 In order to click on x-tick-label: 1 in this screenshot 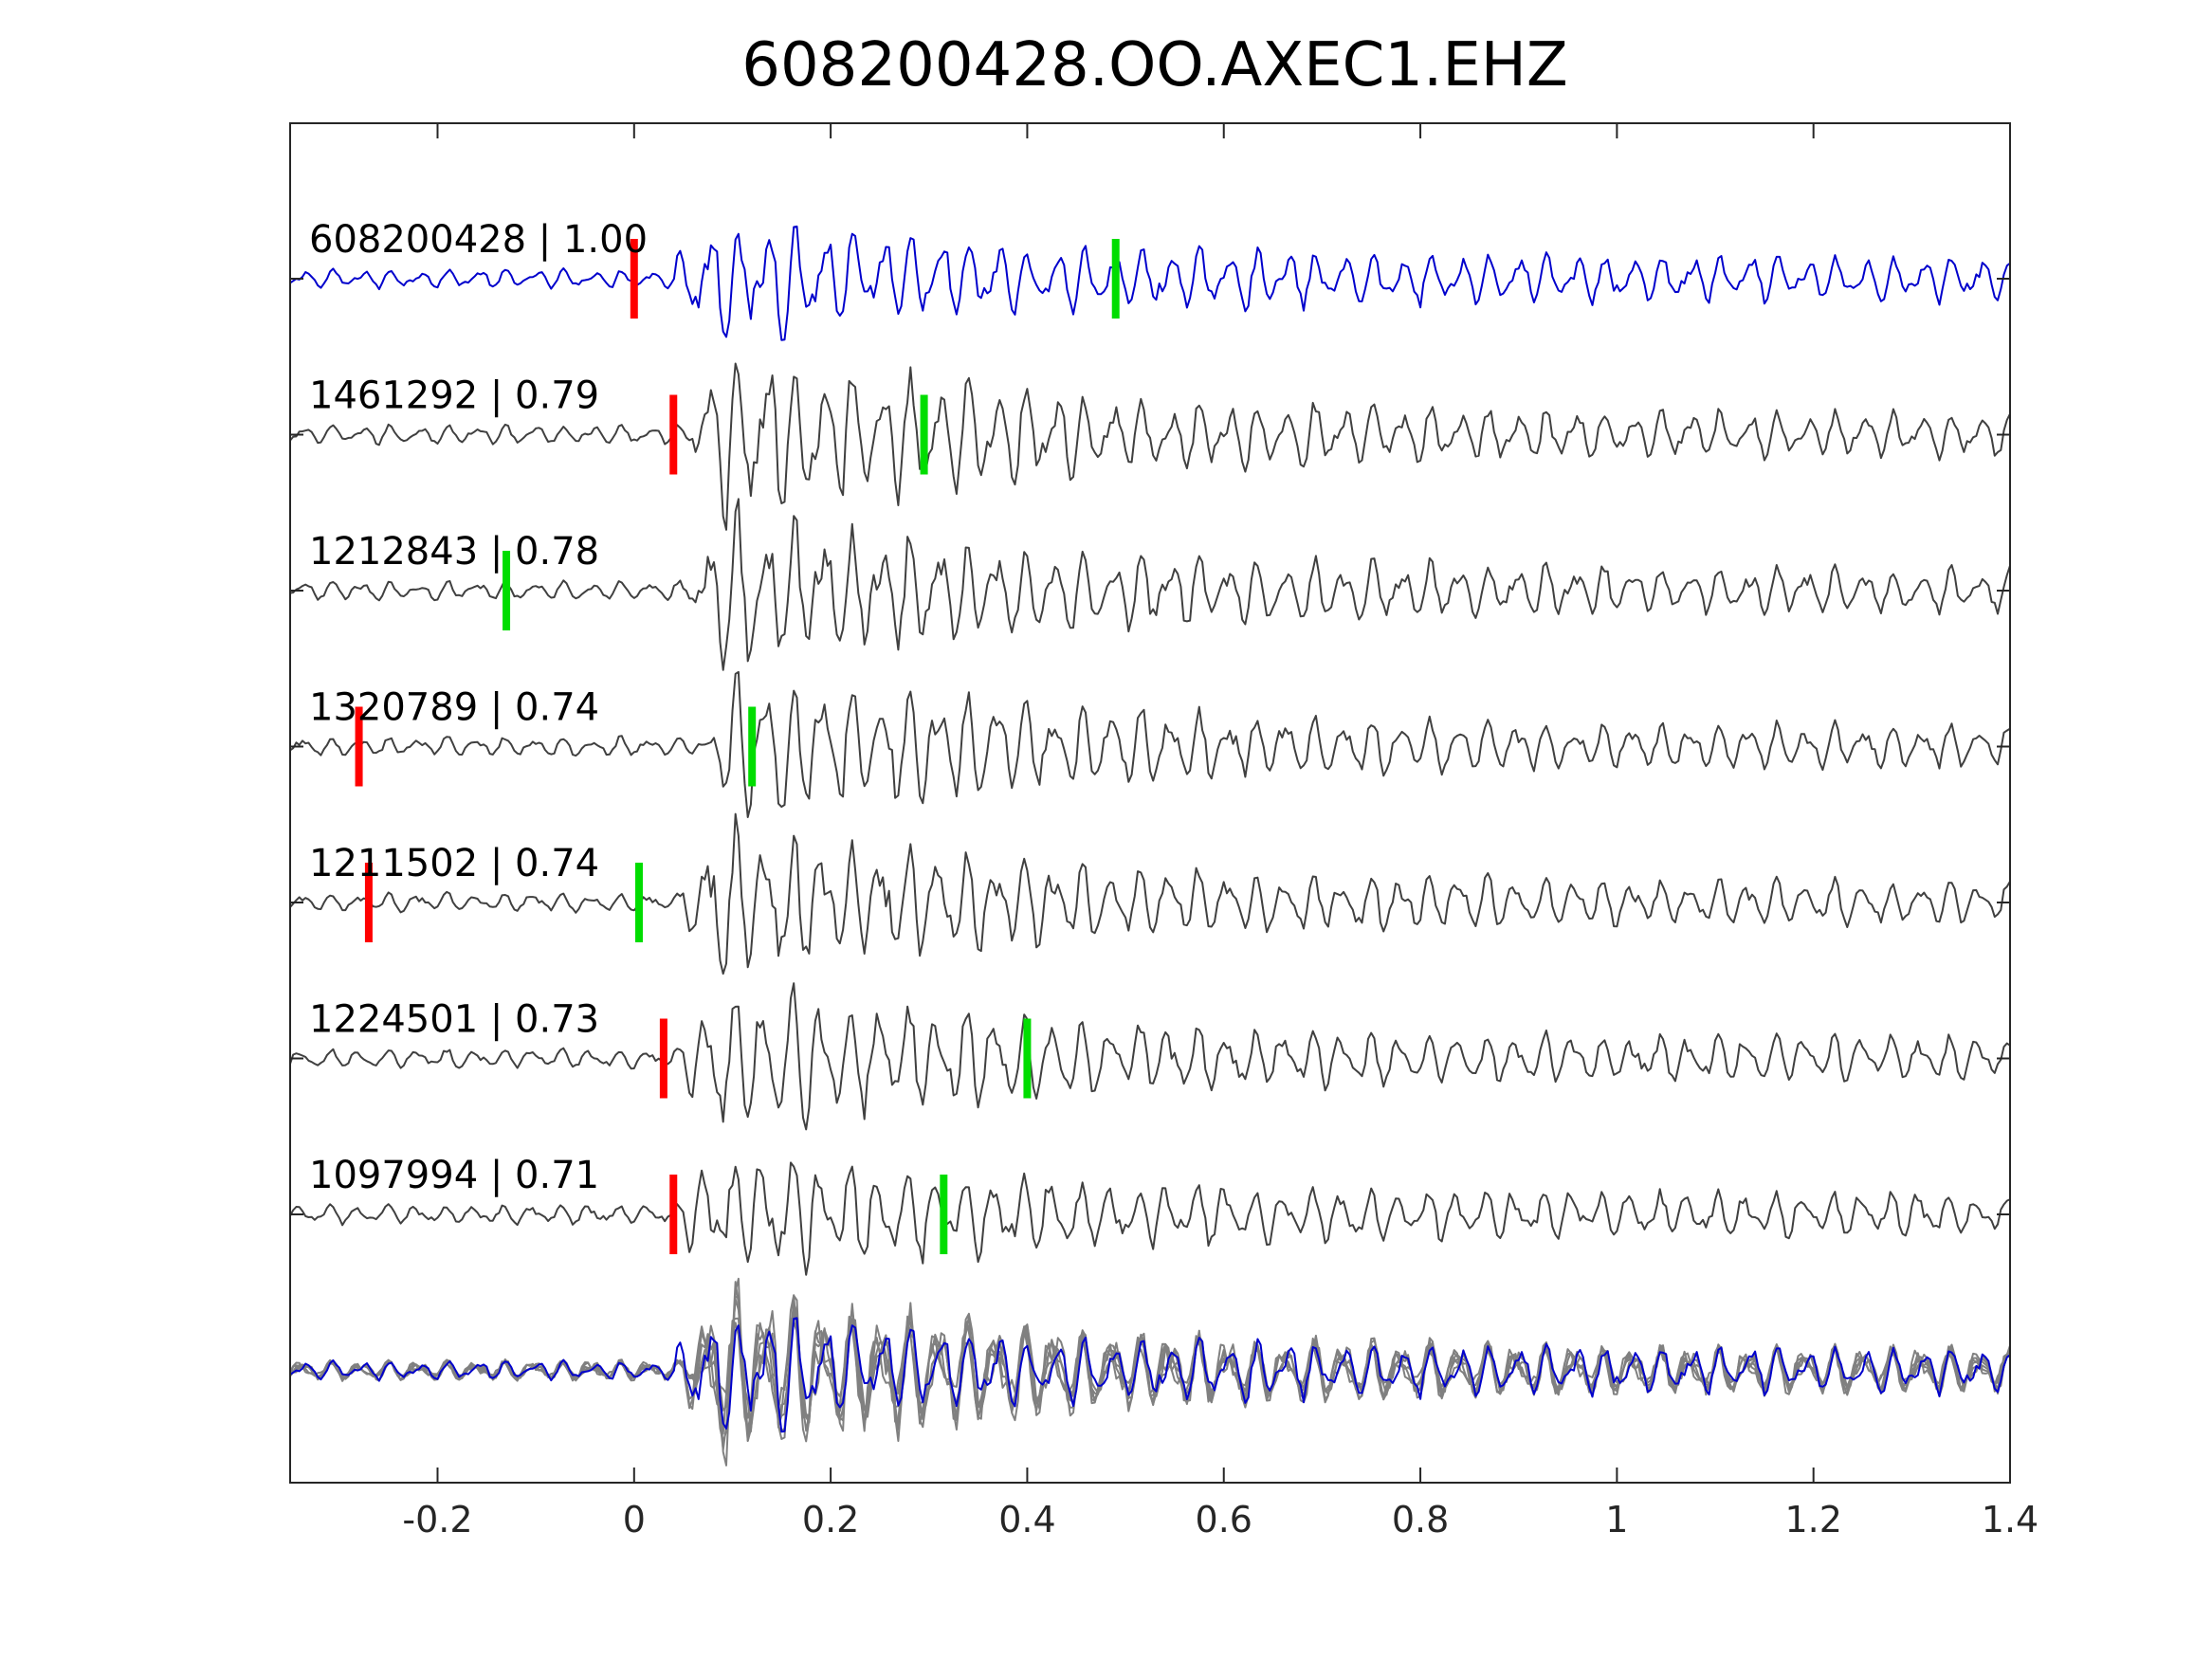, I will do `click(1616, 1519)`.